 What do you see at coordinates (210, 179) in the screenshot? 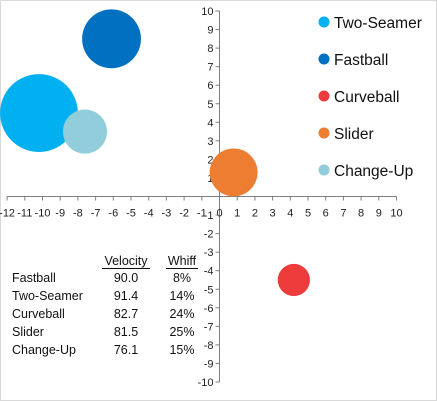
I see `y-tick-label: 1` at bounding box center [210, 179].